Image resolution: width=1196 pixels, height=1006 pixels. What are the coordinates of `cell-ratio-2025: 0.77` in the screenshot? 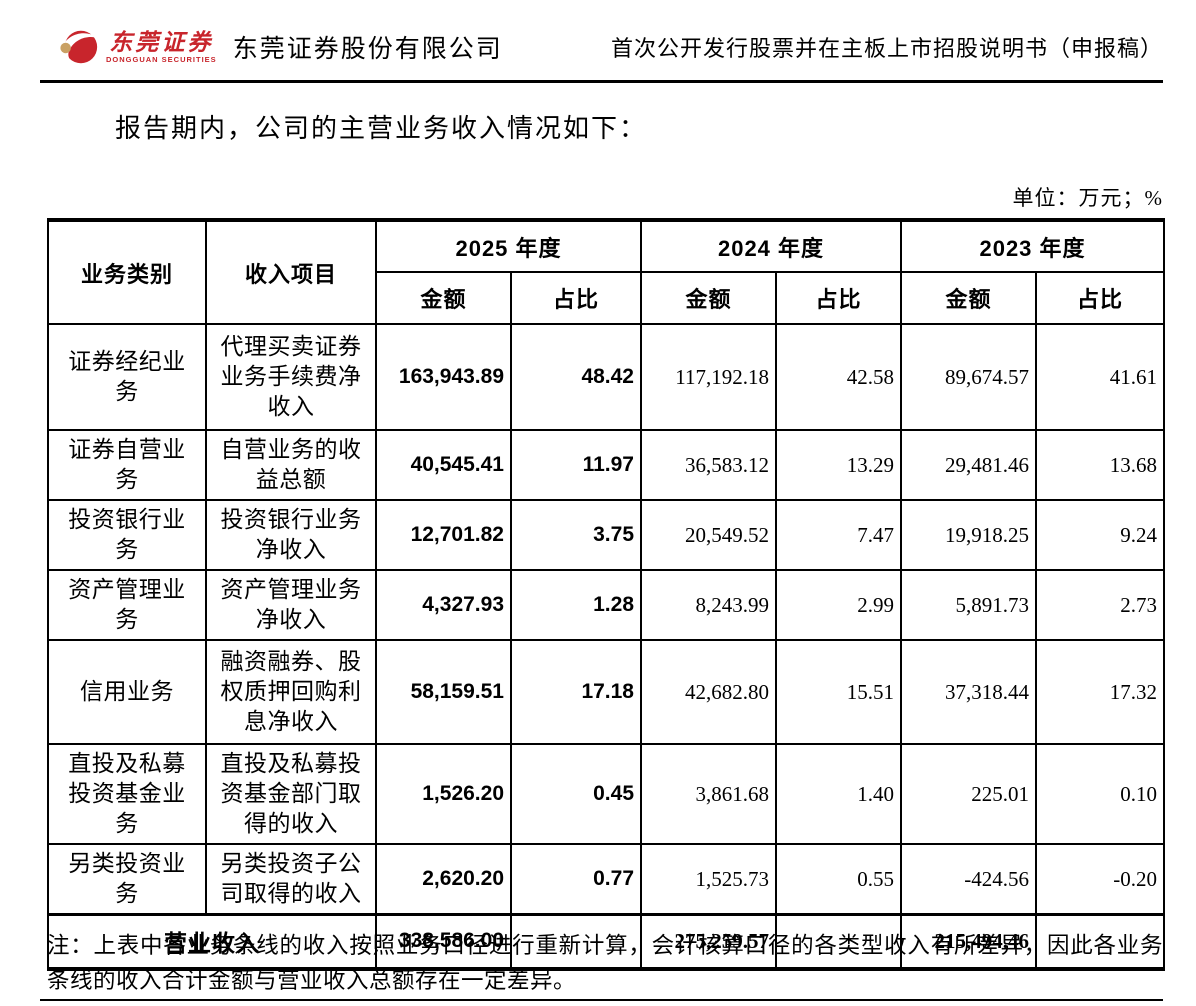 It's located at (576, 879).